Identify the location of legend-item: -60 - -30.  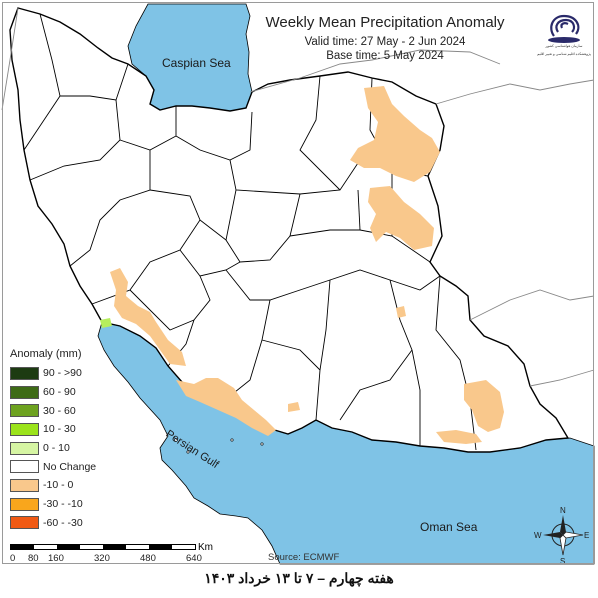
(58, 523).